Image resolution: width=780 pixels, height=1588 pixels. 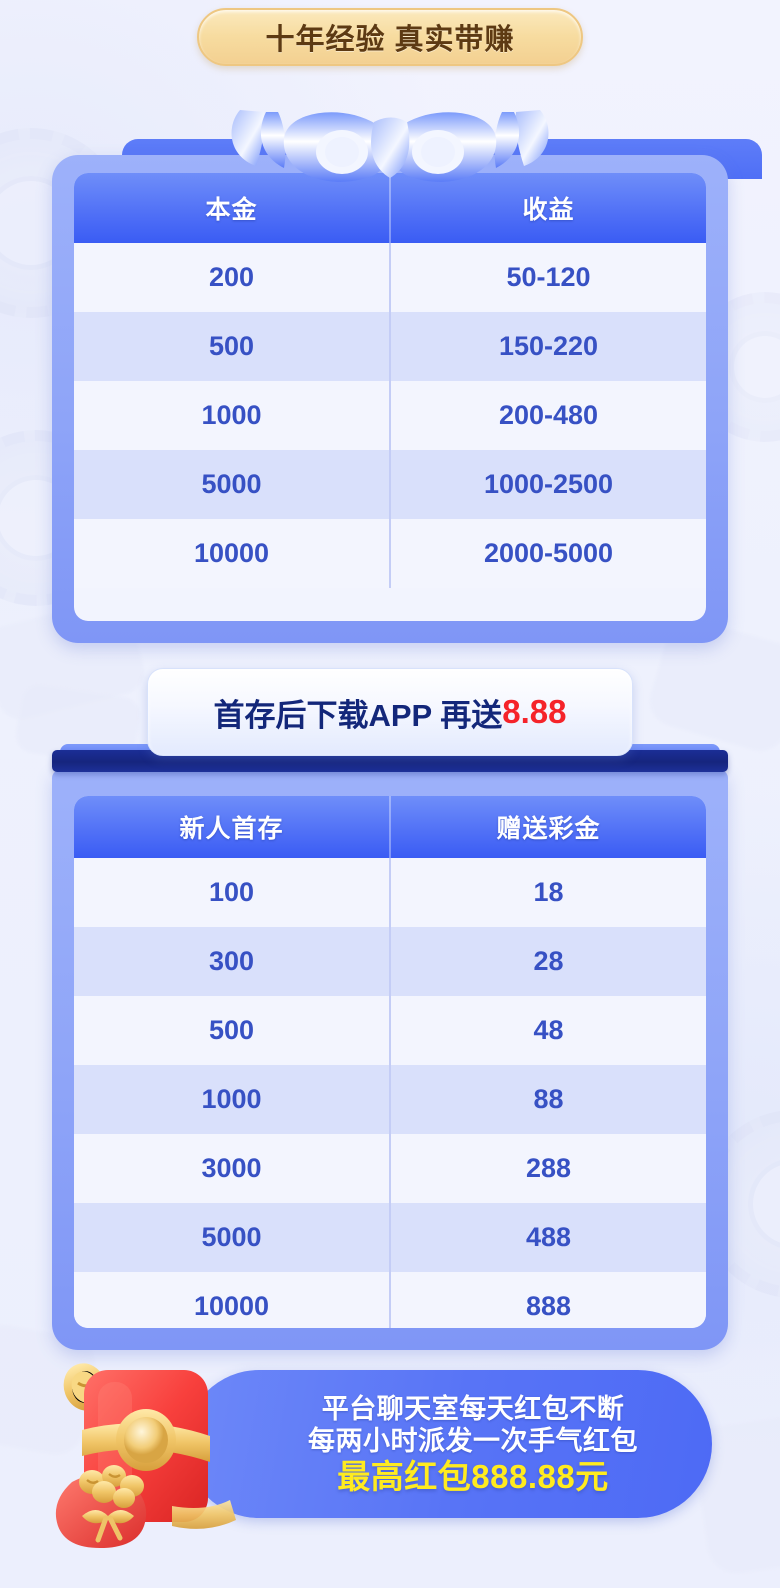 I want to click on table-row: 10000 2000-5000, so click(x=390, y=553).